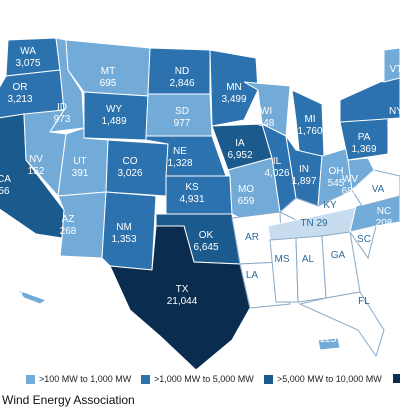 The width and height of the screenshot is (400, 411). I want to click on legend-label-3: >5,000 MW to 10,000 MW, so click(329, 379).